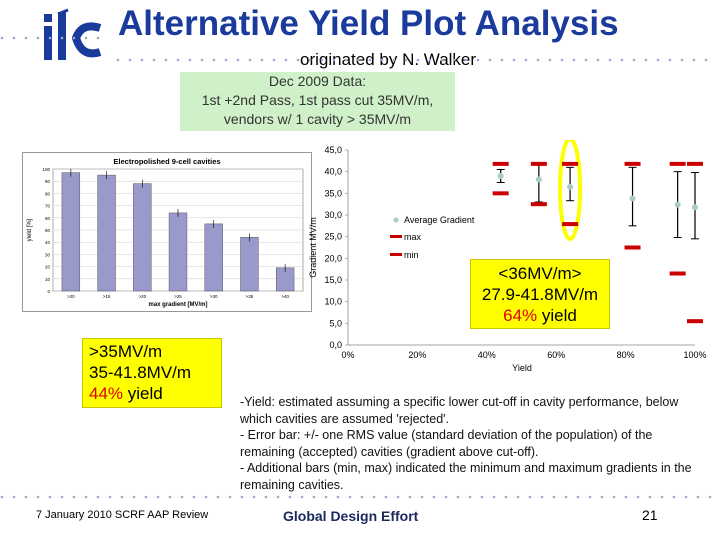 The width and height of the screenshot is (720, 540). I want to click on bar-ytick: 30, so click(48, 254).